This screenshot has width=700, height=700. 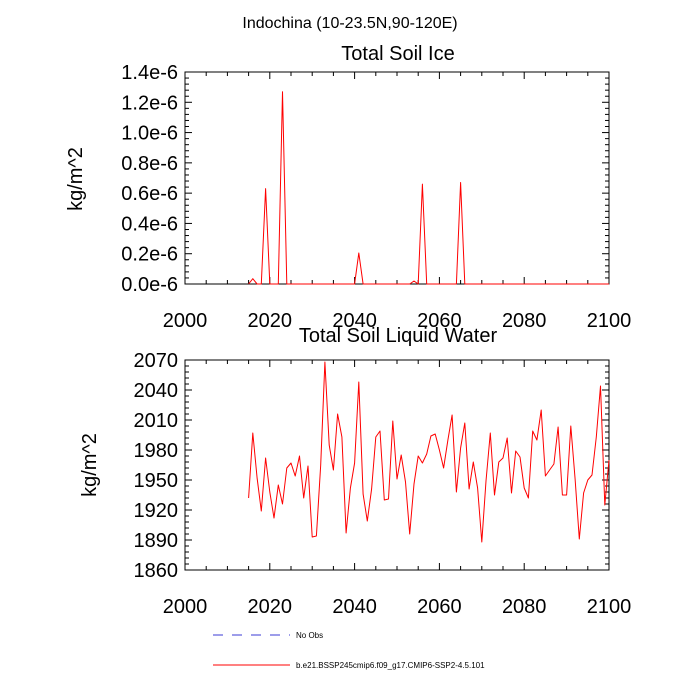 I want to click on soil-liquid-water-xtick-label: 2080, so click(x=524, y=607).